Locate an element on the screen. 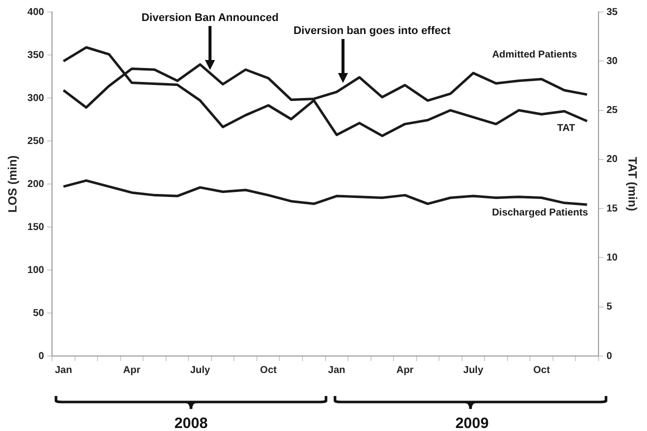 Image resolution: width=647 pixels, height=431 pixels. y-tick-label: 200 is located at coordinates (36, 184).